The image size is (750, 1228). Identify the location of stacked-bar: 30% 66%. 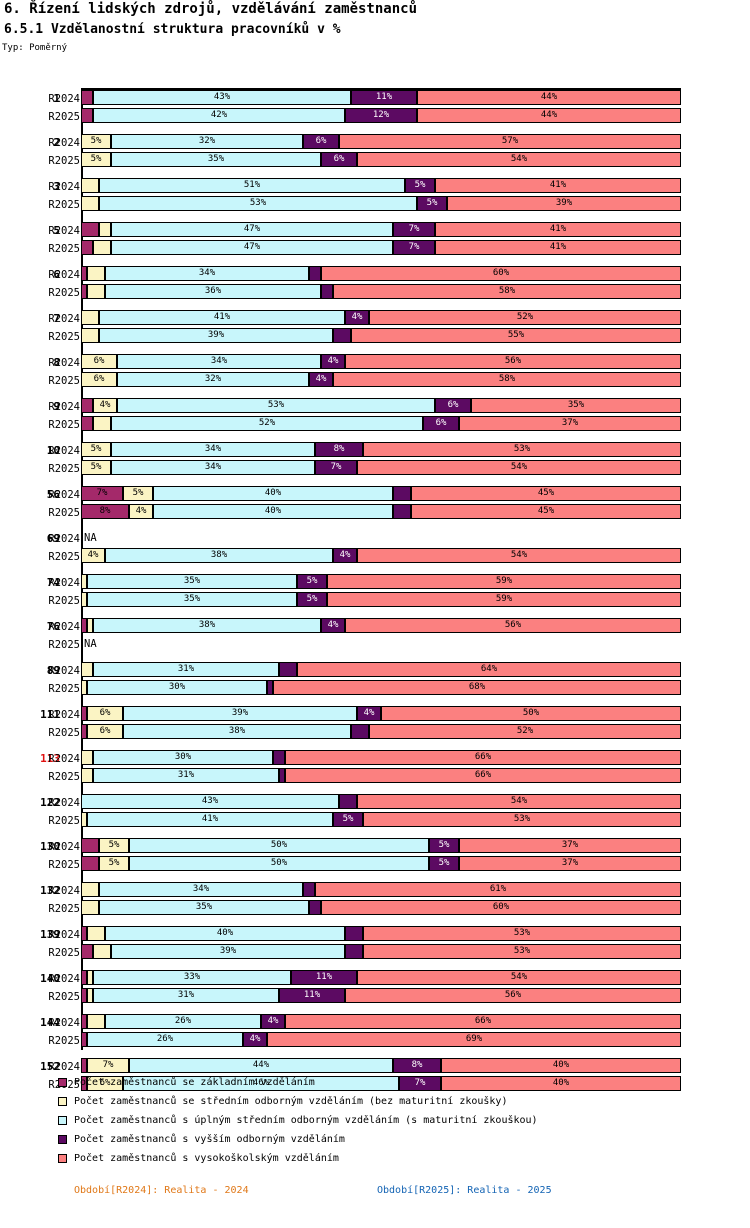
(381, 758).